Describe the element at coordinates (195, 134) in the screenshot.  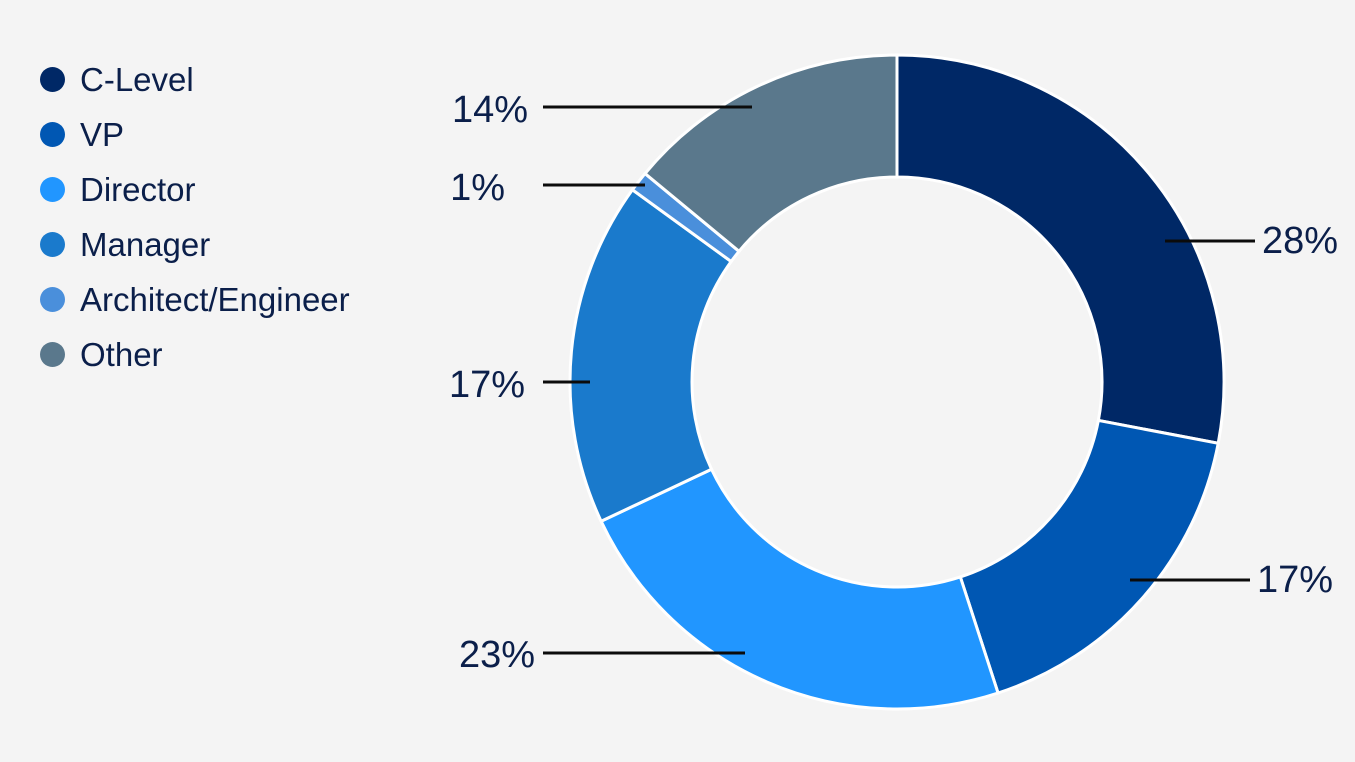
I see `legend-item-vp: VP` at that location.